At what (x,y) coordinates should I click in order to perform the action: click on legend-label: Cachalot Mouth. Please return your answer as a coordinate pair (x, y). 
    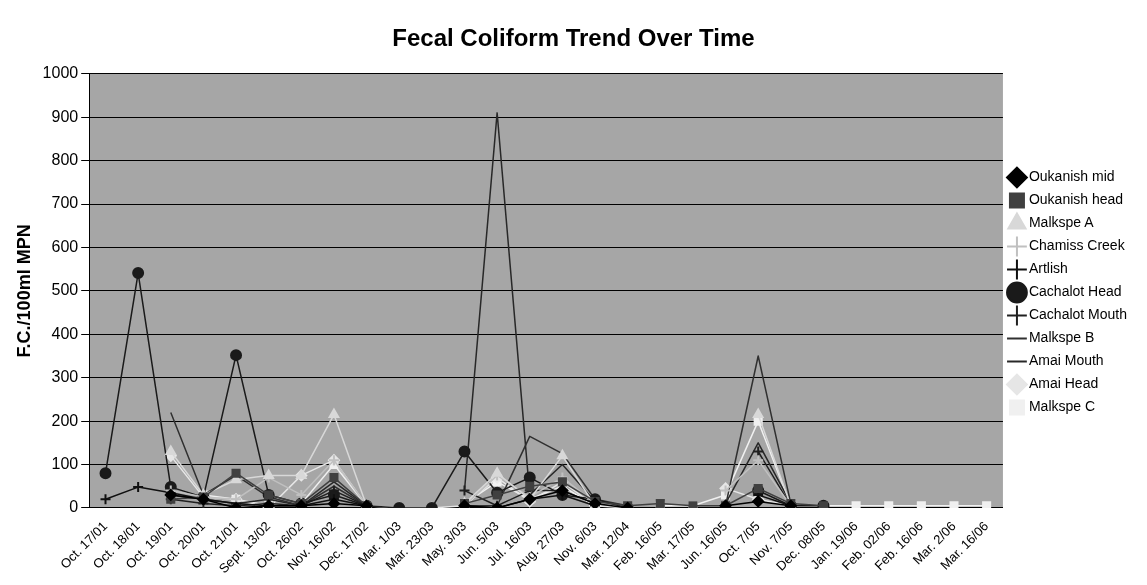
    Looking at the image, I should click on (1078, 314).